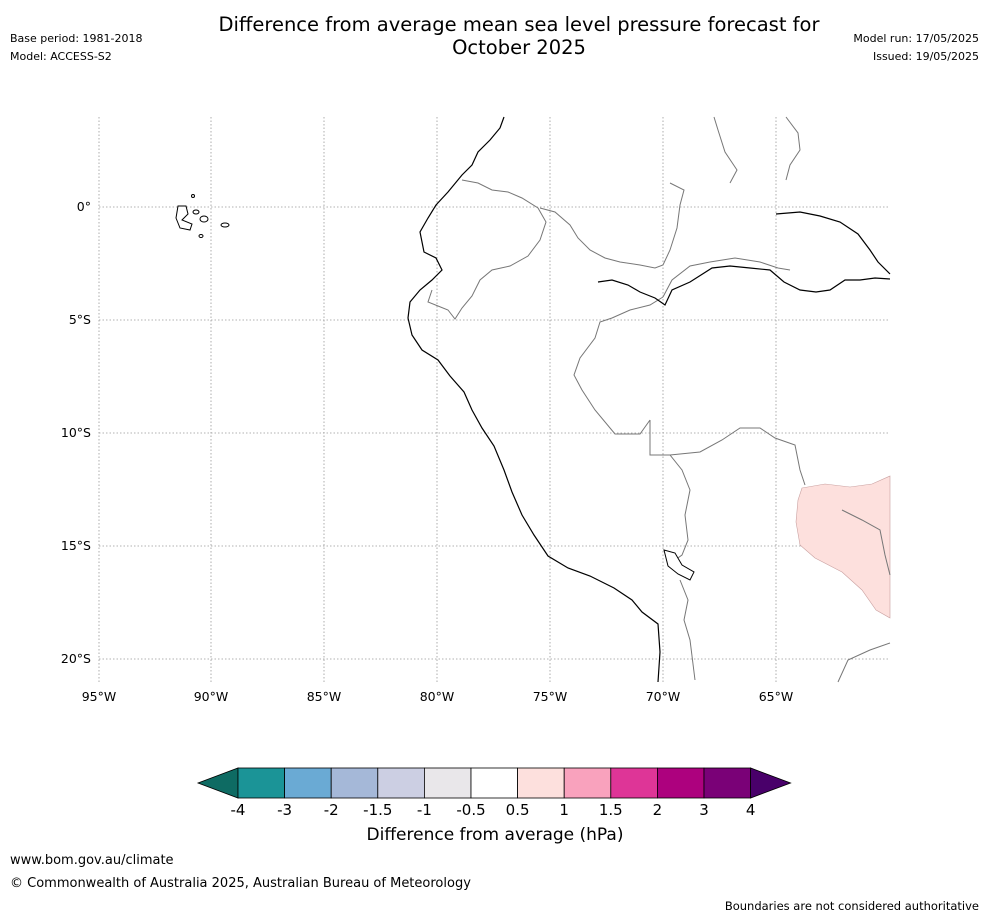  Describe the element at coordinates (618, 365) in the screenshot. I see `border-peru-colombia` at that location.